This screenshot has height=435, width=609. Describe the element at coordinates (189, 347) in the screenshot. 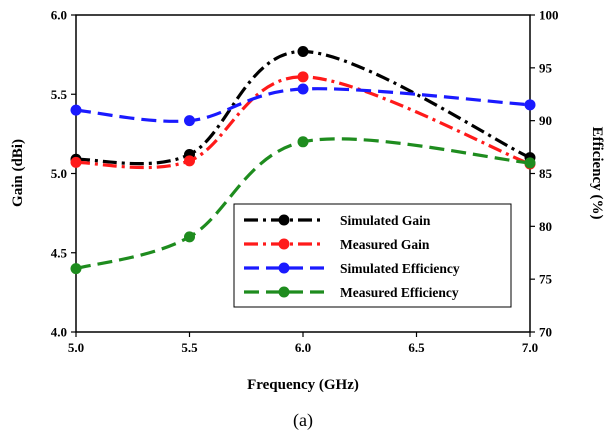

I see `x-tick-label: 5.5` at that location.